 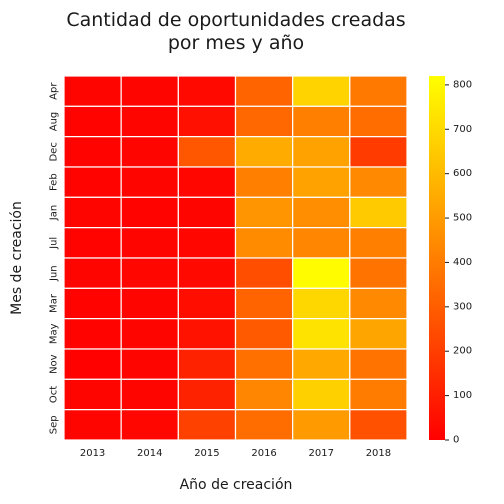 What do you see at coordinates (149, 394) in the screenshot?
I see `heatmap-cell-oct-2014` at bounding box center [149, 394].